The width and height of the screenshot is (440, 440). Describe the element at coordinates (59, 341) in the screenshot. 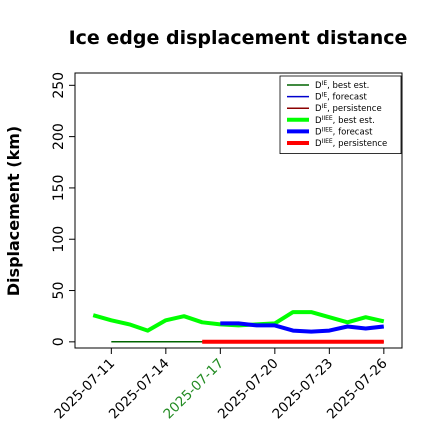

I see `y-tick-label: 0` at that location.